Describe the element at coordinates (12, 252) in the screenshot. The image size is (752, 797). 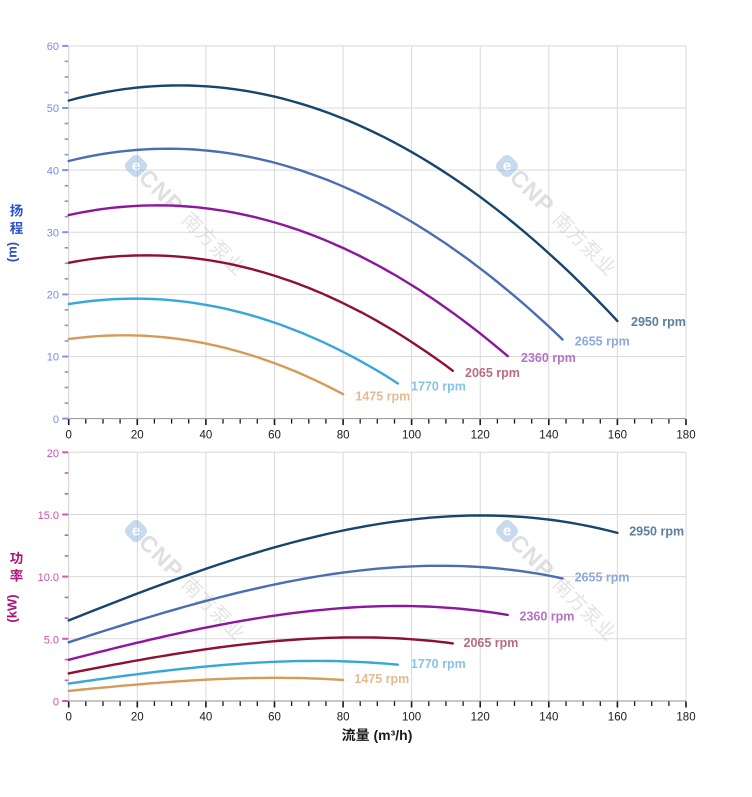
I see `svg-text: (m)` at that location.